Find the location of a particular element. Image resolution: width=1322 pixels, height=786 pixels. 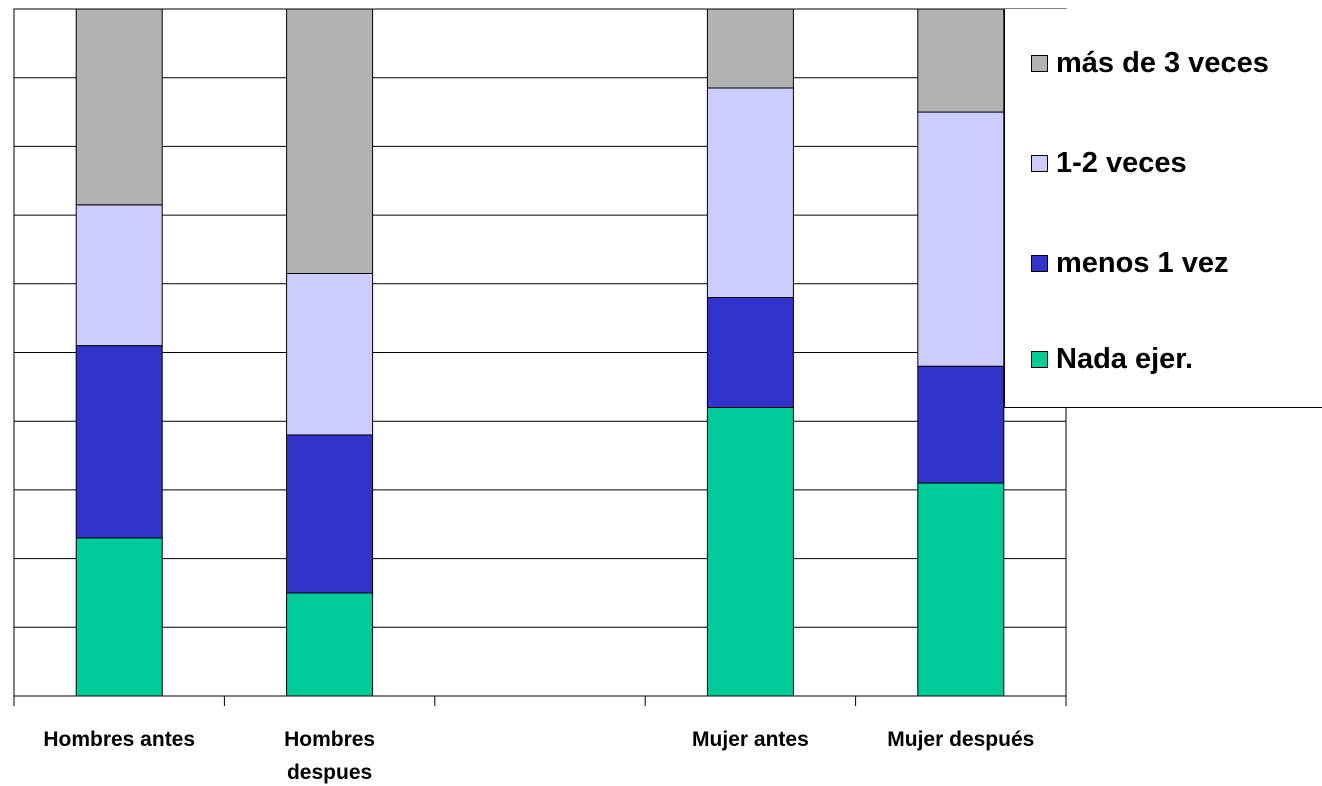

legend-item: más de 3 veces is located at coordinates (1150, 63).